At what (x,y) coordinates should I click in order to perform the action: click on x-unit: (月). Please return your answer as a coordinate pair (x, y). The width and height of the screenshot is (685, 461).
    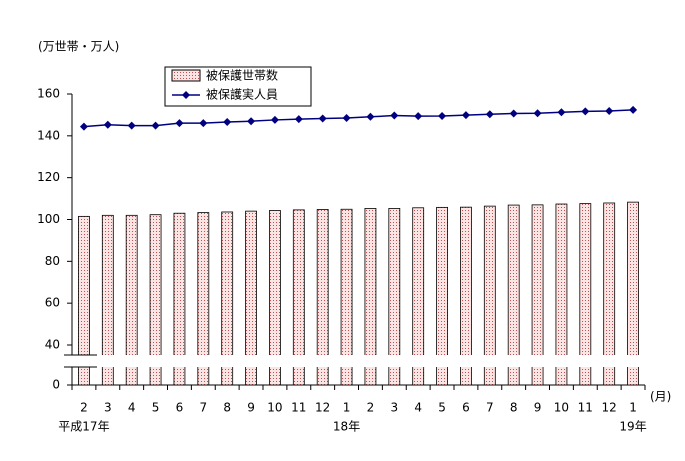
    Looking at the image, I should click on (660, 397).